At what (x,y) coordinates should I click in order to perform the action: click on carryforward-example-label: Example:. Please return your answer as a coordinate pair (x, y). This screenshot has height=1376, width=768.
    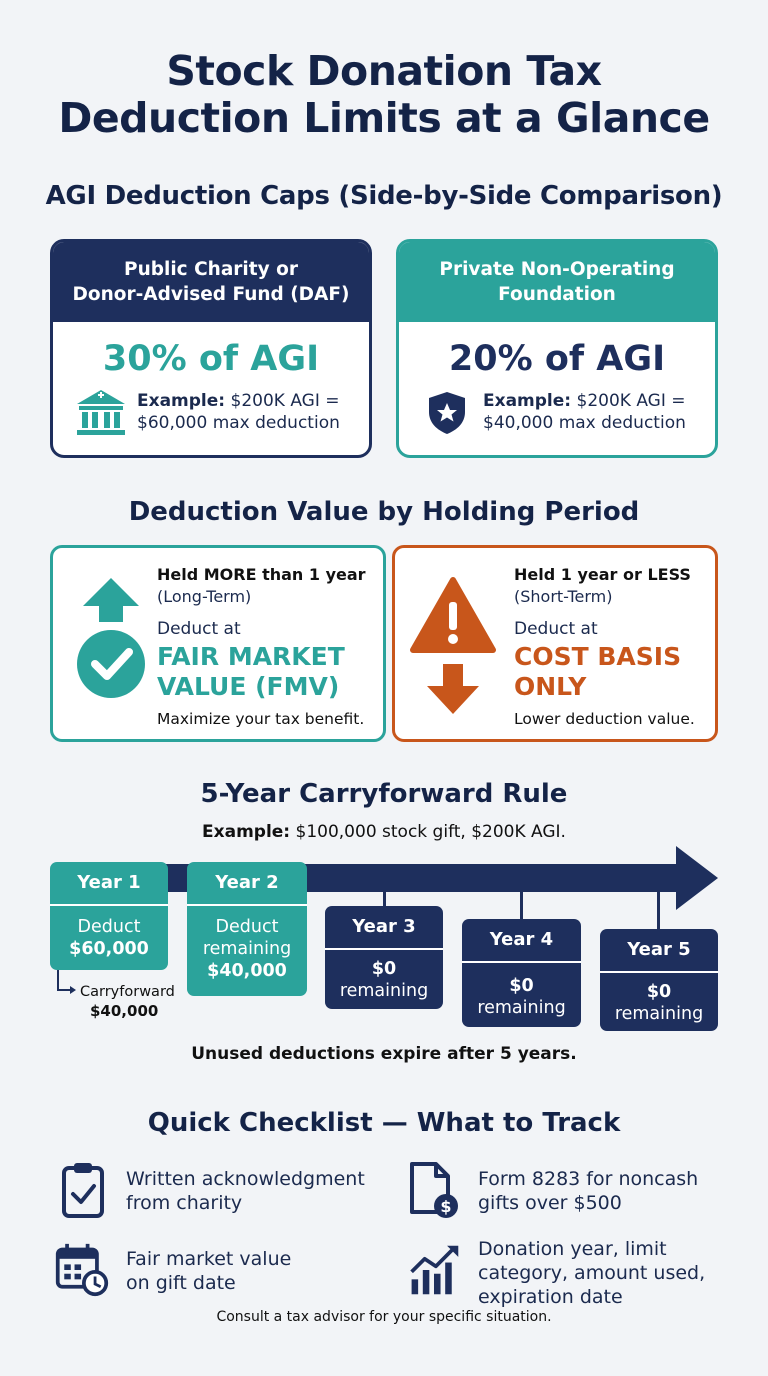
    Looking at the image, I should click on (246, 832).